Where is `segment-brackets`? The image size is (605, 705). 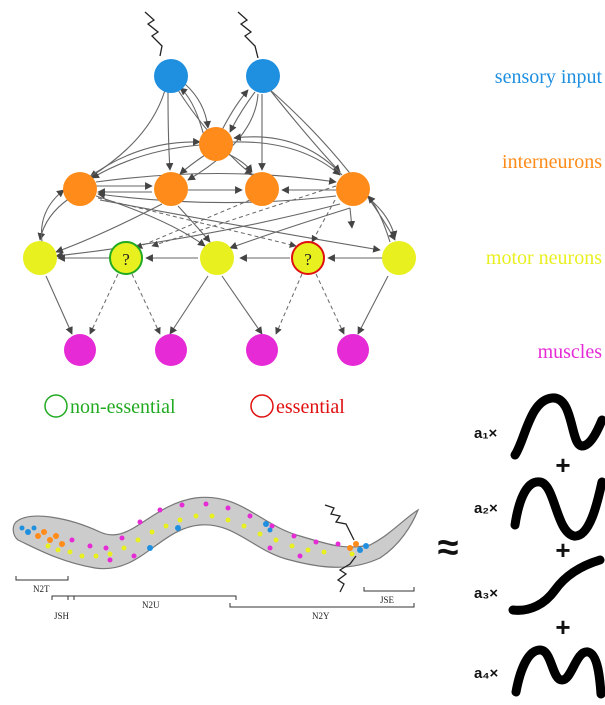
segment-brackets is located at coordinates (215, 592).